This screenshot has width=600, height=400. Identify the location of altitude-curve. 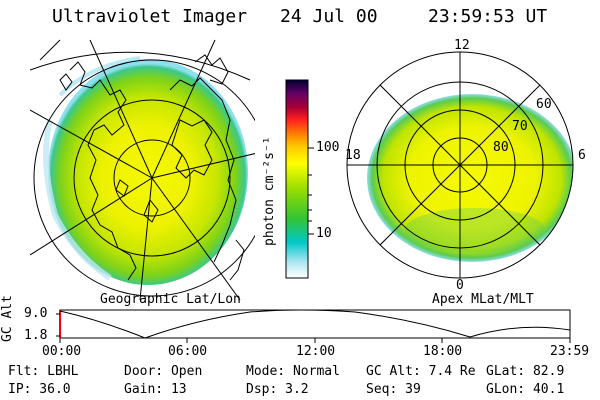
(315, 324).